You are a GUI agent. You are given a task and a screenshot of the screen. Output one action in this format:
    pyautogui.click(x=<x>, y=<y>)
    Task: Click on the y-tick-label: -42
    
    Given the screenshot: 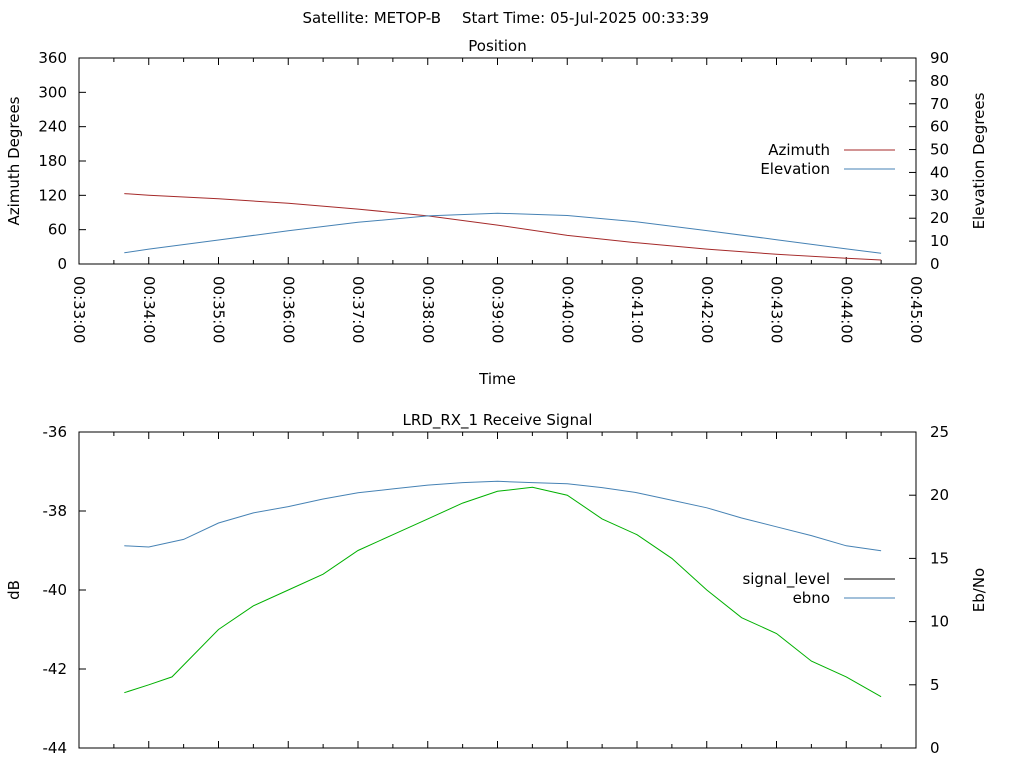 What is the action you would take?
    pyautogui.click(x=55, y=669)
    